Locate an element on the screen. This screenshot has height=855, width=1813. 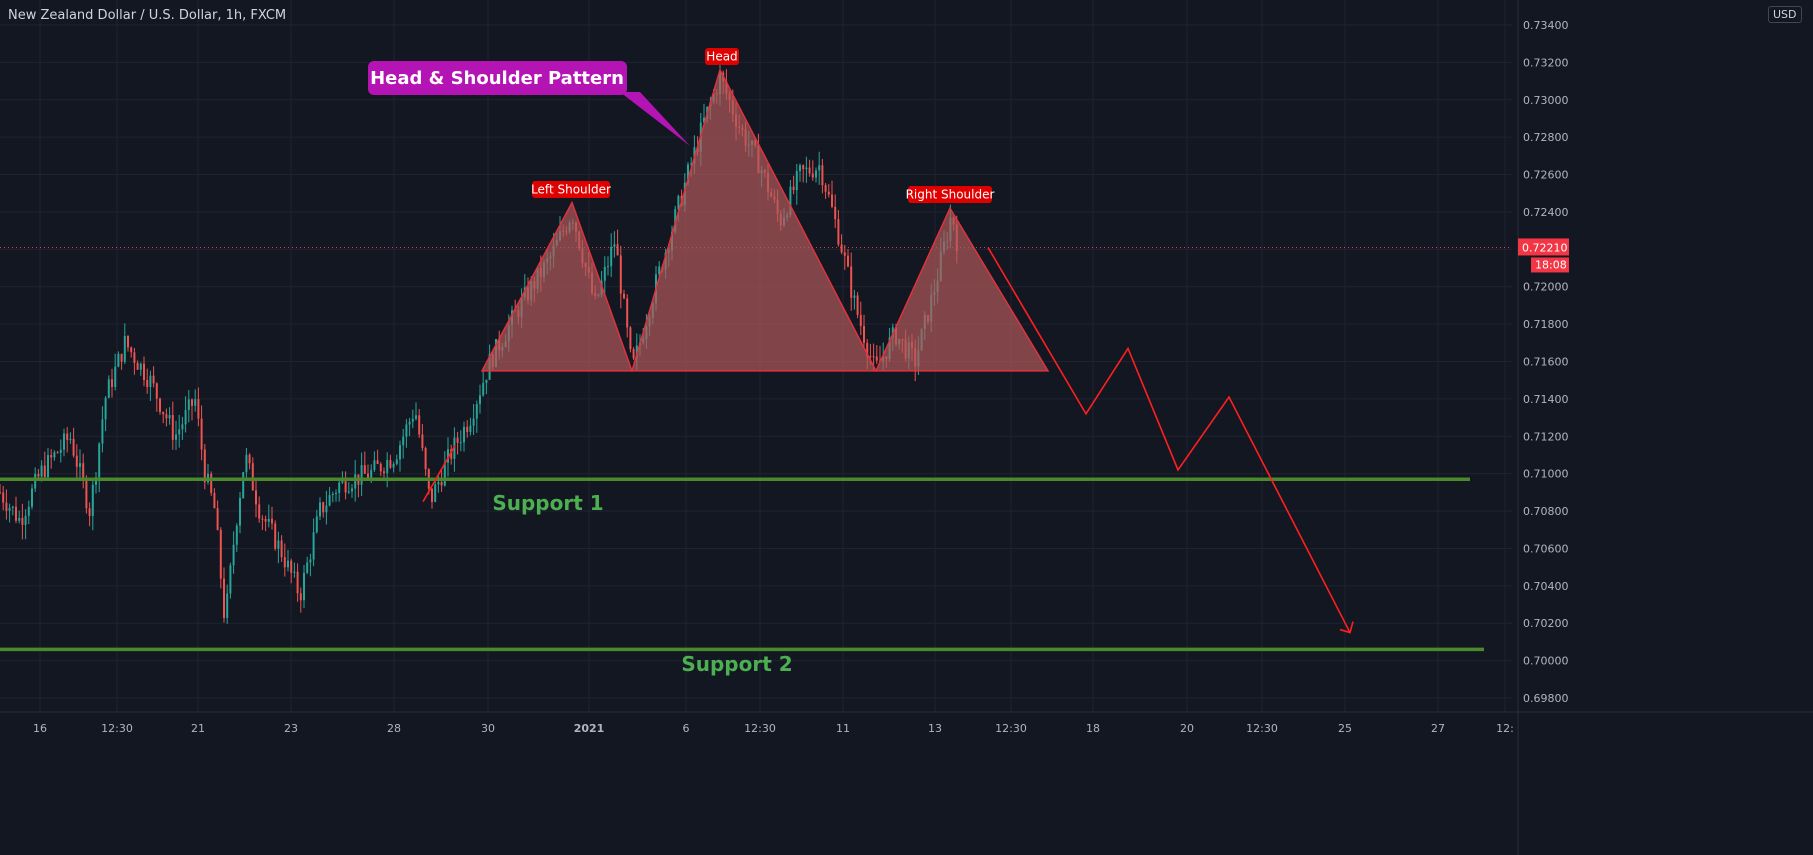
support-1-label: Support 1 is located at coordinates (547, 503).